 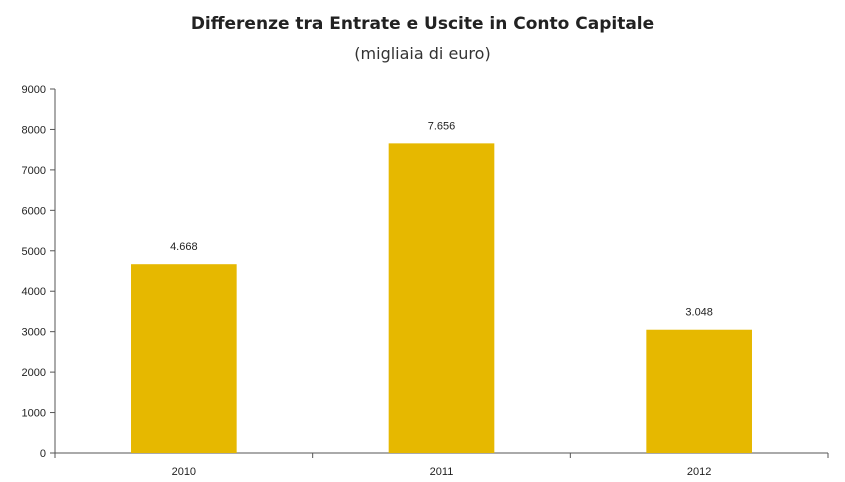 What do you see at coordinates (699, 391) in the screenshot?
I see `bar-2012` at bounding box center [699, 391].